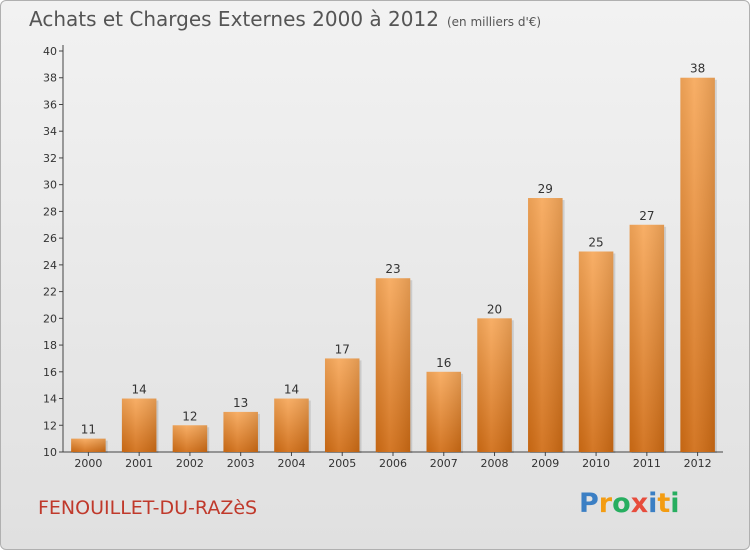  Describe the element at coordinates (50, 425) in the screenshot. I see `y-tick-label: 12` at that location.